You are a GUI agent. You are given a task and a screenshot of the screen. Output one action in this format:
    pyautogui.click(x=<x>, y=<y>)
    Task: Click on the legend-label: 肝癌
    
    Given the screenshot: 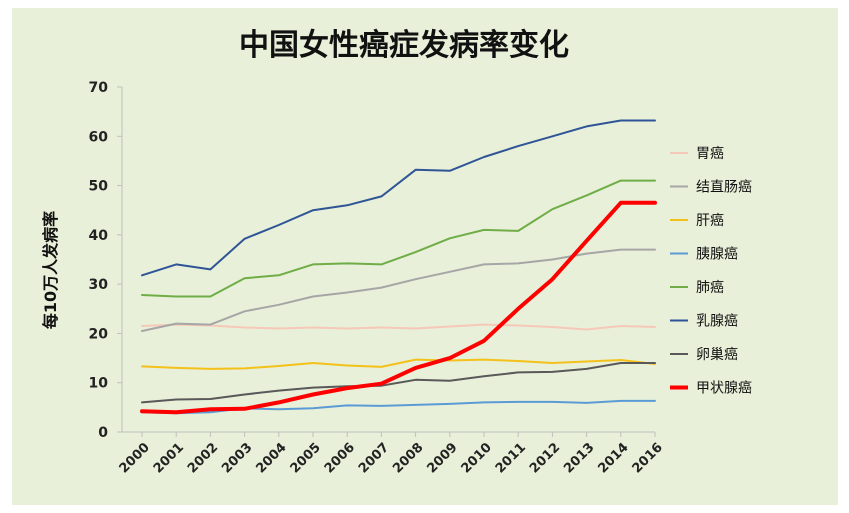 What is the action you would take?
    pyautogui.click(x=710, y=221)
    